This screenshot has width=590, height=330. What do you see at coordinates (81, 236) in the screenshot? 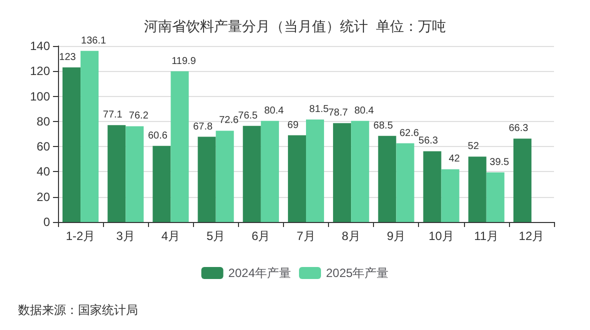
I see `x-tick-label: 1-2月` at bounding box center [81, 236].